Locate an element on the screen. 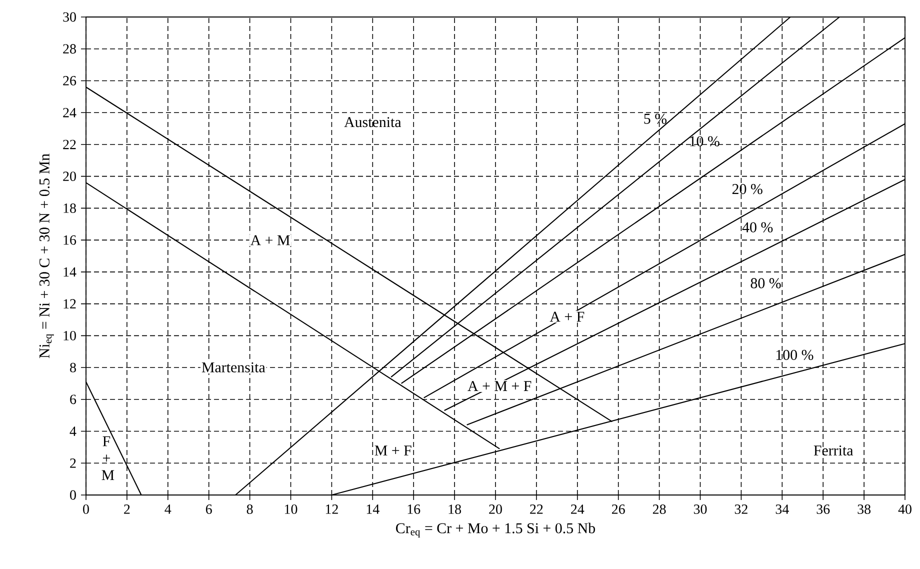 The width and height of the screenshot is (920, 569). y-tick-label: 4 is located at coordinates (73, 431).